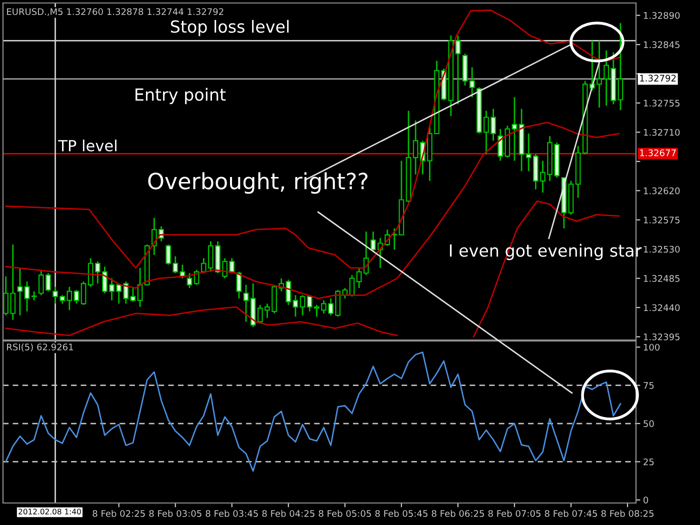 This screenshot has width=700, height=525. Describe the element at coordinates (175, 513) in the screenshot. I see `x-tick-label: 8 Feb 03:05` at that location.